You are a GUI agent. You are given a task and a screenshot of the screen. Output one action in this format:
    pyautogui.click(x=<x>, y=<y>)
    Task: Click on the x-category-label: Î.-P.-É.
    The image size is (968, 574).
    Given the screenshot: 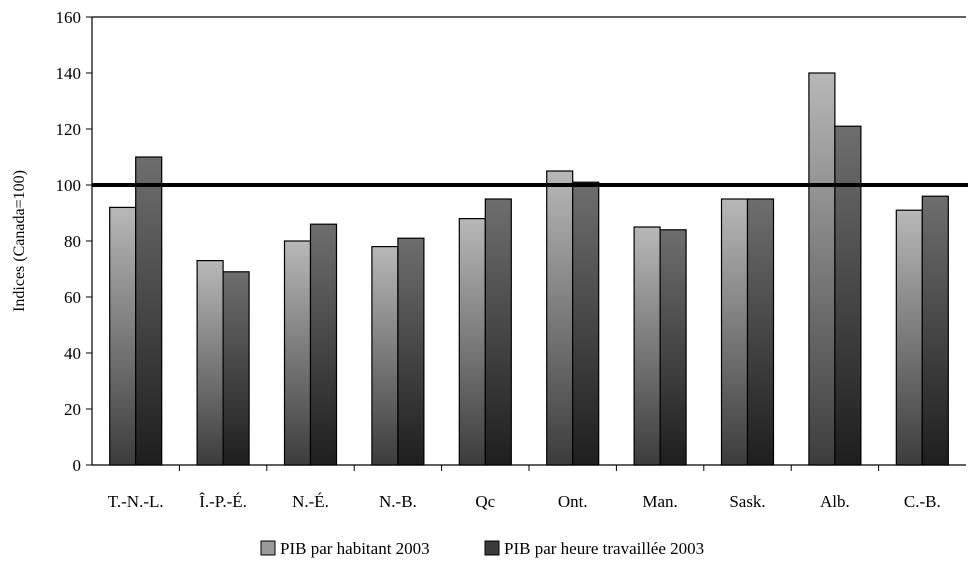 What is the action you would take?
    pyautogui.click(x=223, y=501)
    